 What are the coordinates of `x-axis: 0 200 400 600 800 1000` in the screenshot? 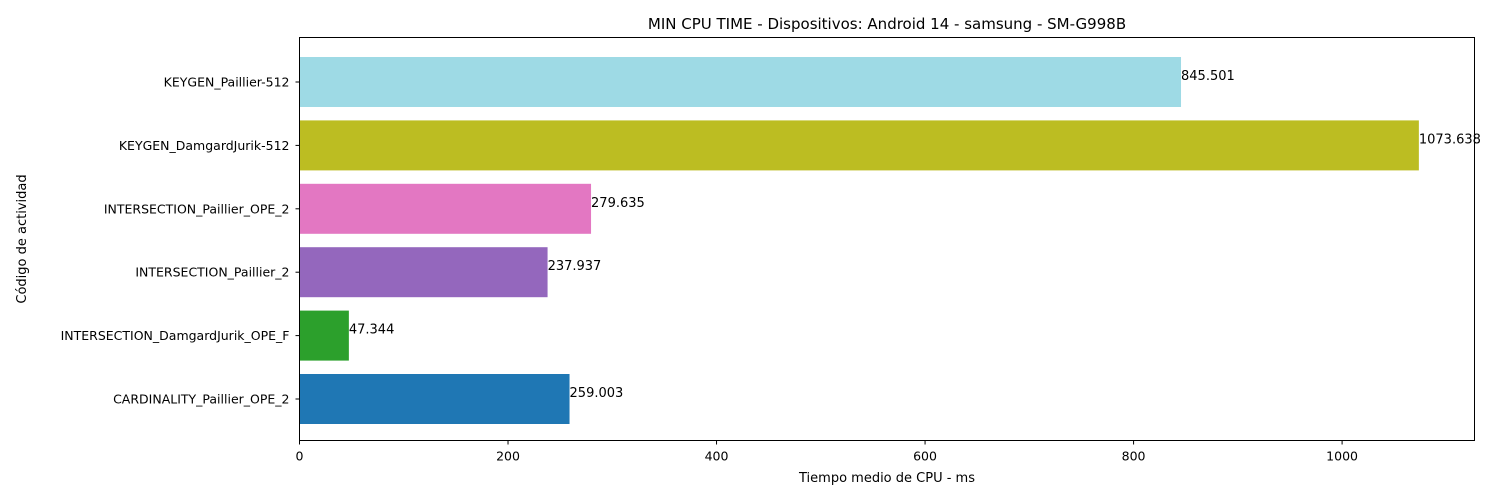 It's located at (827, 452).